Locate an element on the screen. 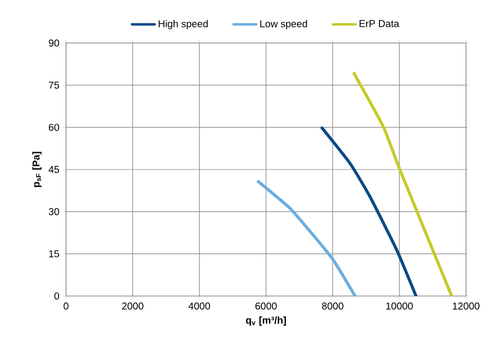 This screenshot has height=364, width=500. y-tick-label: 15 is located at coordinates (54, 254).